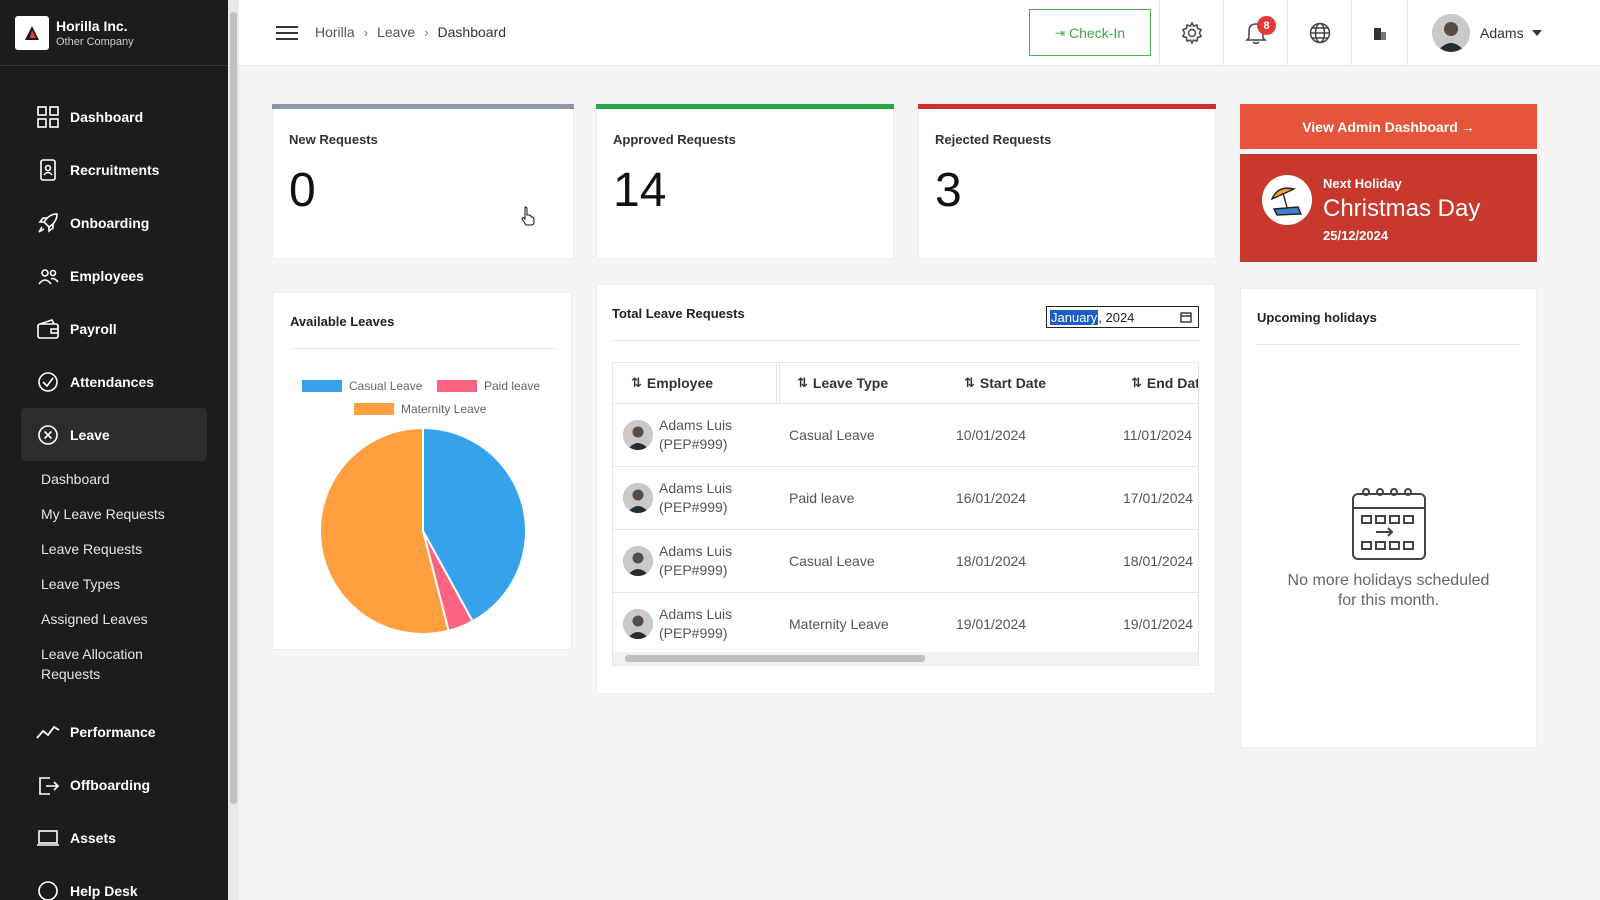 Image resolution: width=1600 pixels, height=900 pixels. Describe the element at coordinates (362, 386) in the screenshot. I see `legend-casual: Casual Leave` at that location.